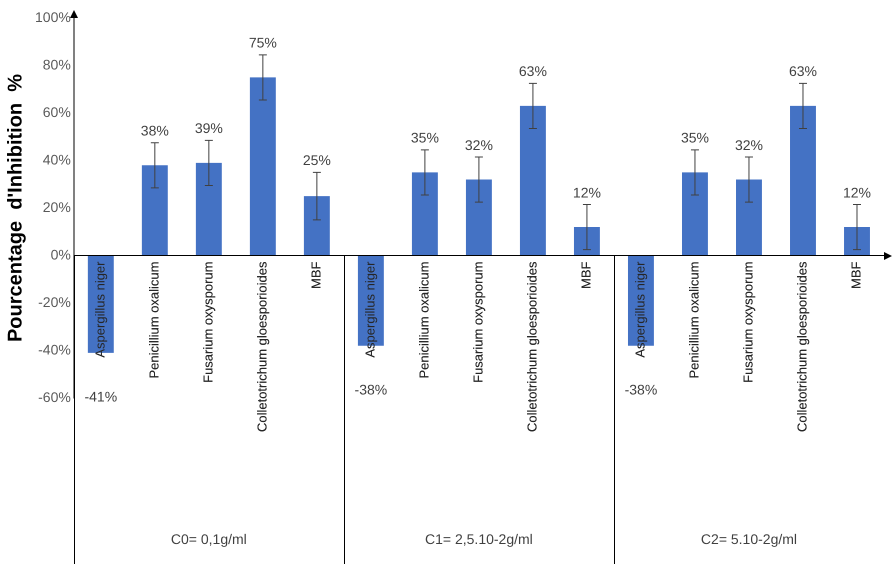 The height and width of the screenshot is (564, 896). What do you see at coordinates (316, 160) in the screenshot?
I see `data-label: 25%` at bounding box center [316, 160].